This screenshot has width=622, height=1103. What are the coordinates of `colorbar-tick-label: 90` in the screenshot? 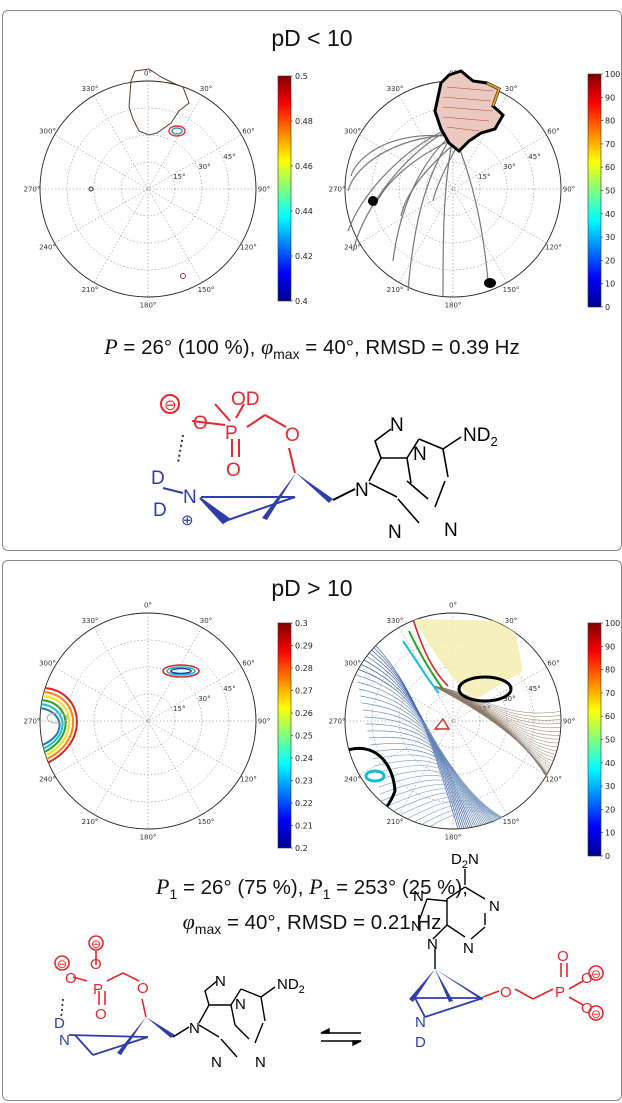 It's located at (610, 646).